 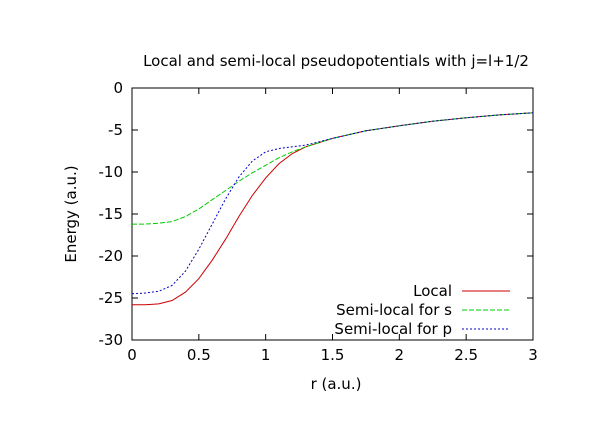 What do you see at coordinates (400, 355) in the screenshot?
I see `x-tick-label: 2` at bounding box center [400, 355].